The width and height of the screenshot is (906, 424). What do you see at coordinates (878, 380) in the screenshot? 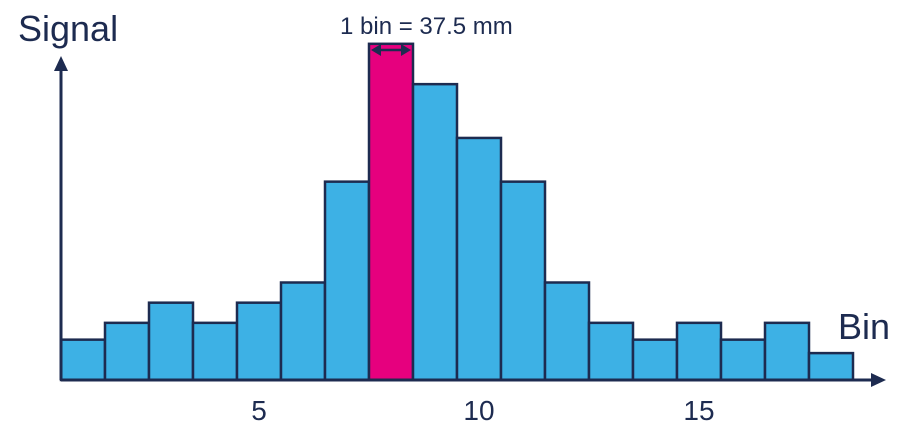
I see `x-axis-arrow-icon` at bounding box center [878, 380].